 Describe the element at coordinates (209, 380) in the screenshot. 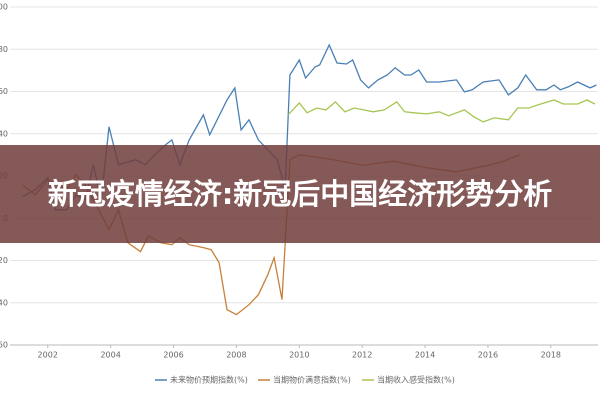

I see `legend-label: 未来物价预期指数(%)` at that location.